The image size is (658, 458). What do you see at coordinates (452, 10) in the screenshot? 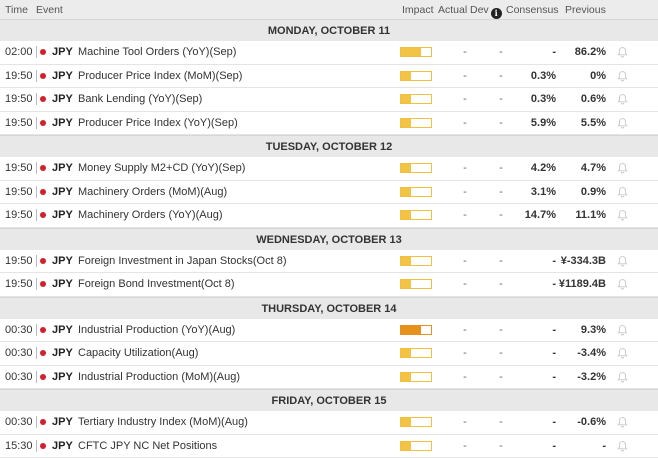
I see `col-actual-header: Actual` at bounding box center [452, 10].